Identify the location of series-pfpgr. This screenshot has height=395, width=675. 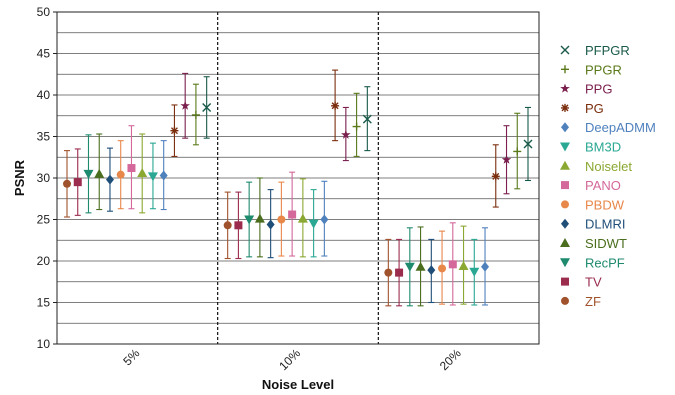
(367, 129).